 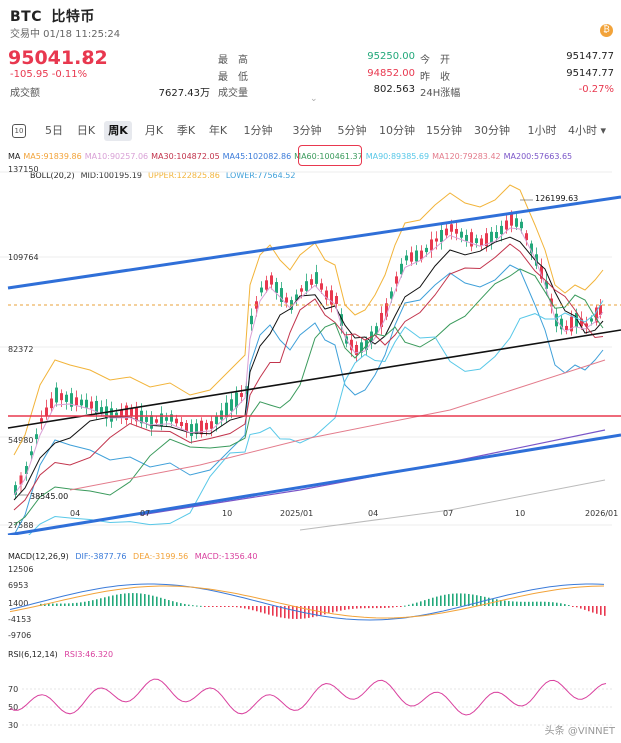 What do you see at coordinates (101, 556) in the screenshot?
I see `macd-dif: DIF:-3877.76` at bounding box center [101, 556].